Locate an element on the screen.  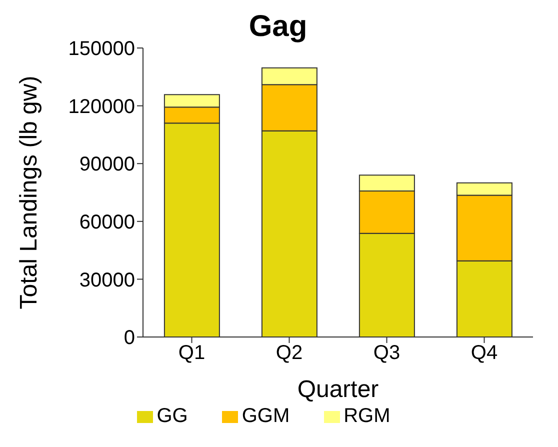
legend-label: RGM is located at coordinates (367, 416).